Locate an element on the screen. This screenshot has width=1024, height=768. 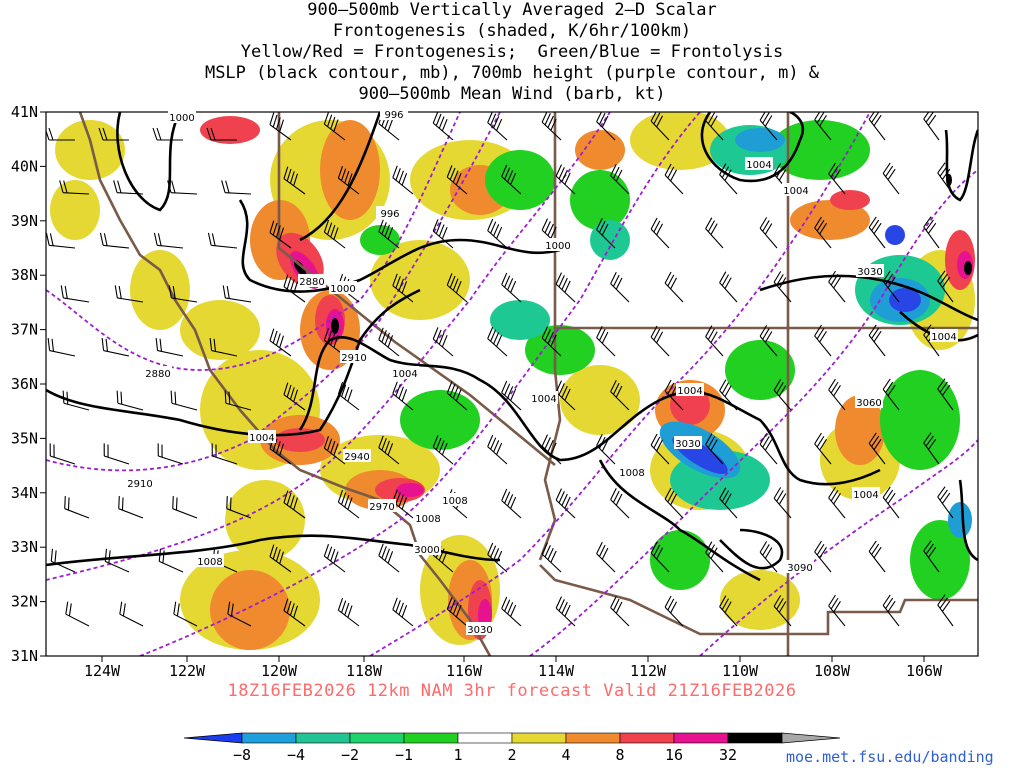
mslp-contour-label: 1000 is located at coordinates (343, 288).